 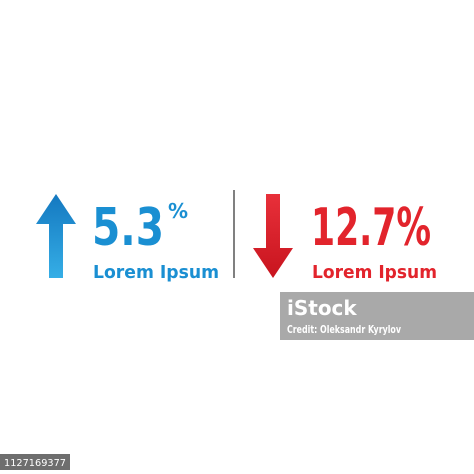 I want to click on image-id-box, so click(x=35, y=462).